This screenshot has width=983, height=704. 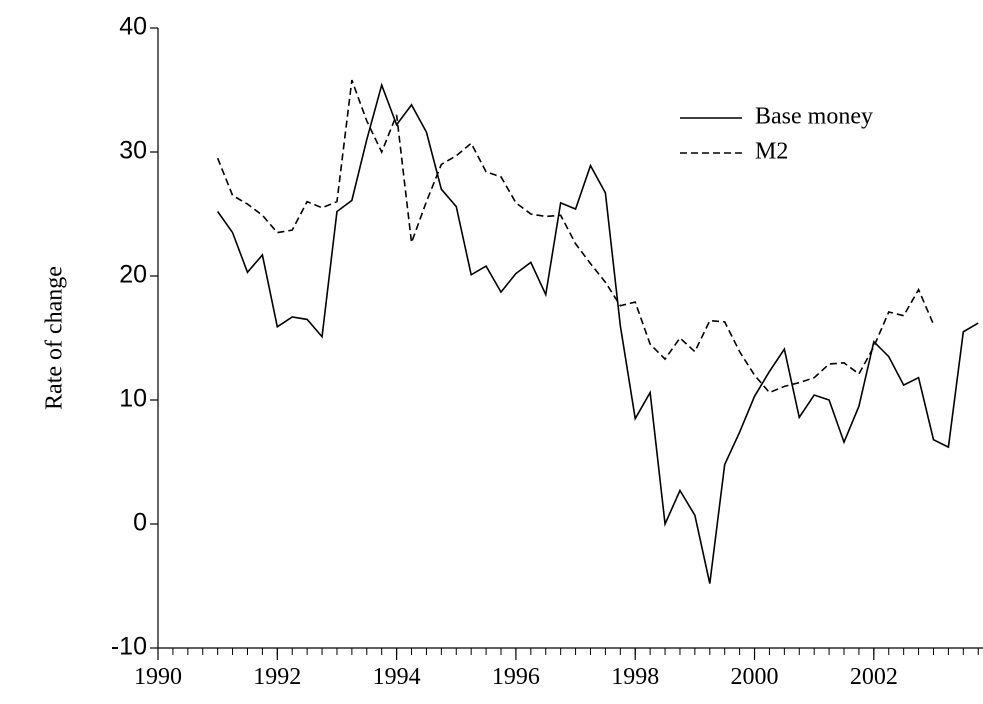 What do you see at coordinates (874, 677) in the screenshot?
I see `x-tick-label: 2002` at bounding box center [874, 677].